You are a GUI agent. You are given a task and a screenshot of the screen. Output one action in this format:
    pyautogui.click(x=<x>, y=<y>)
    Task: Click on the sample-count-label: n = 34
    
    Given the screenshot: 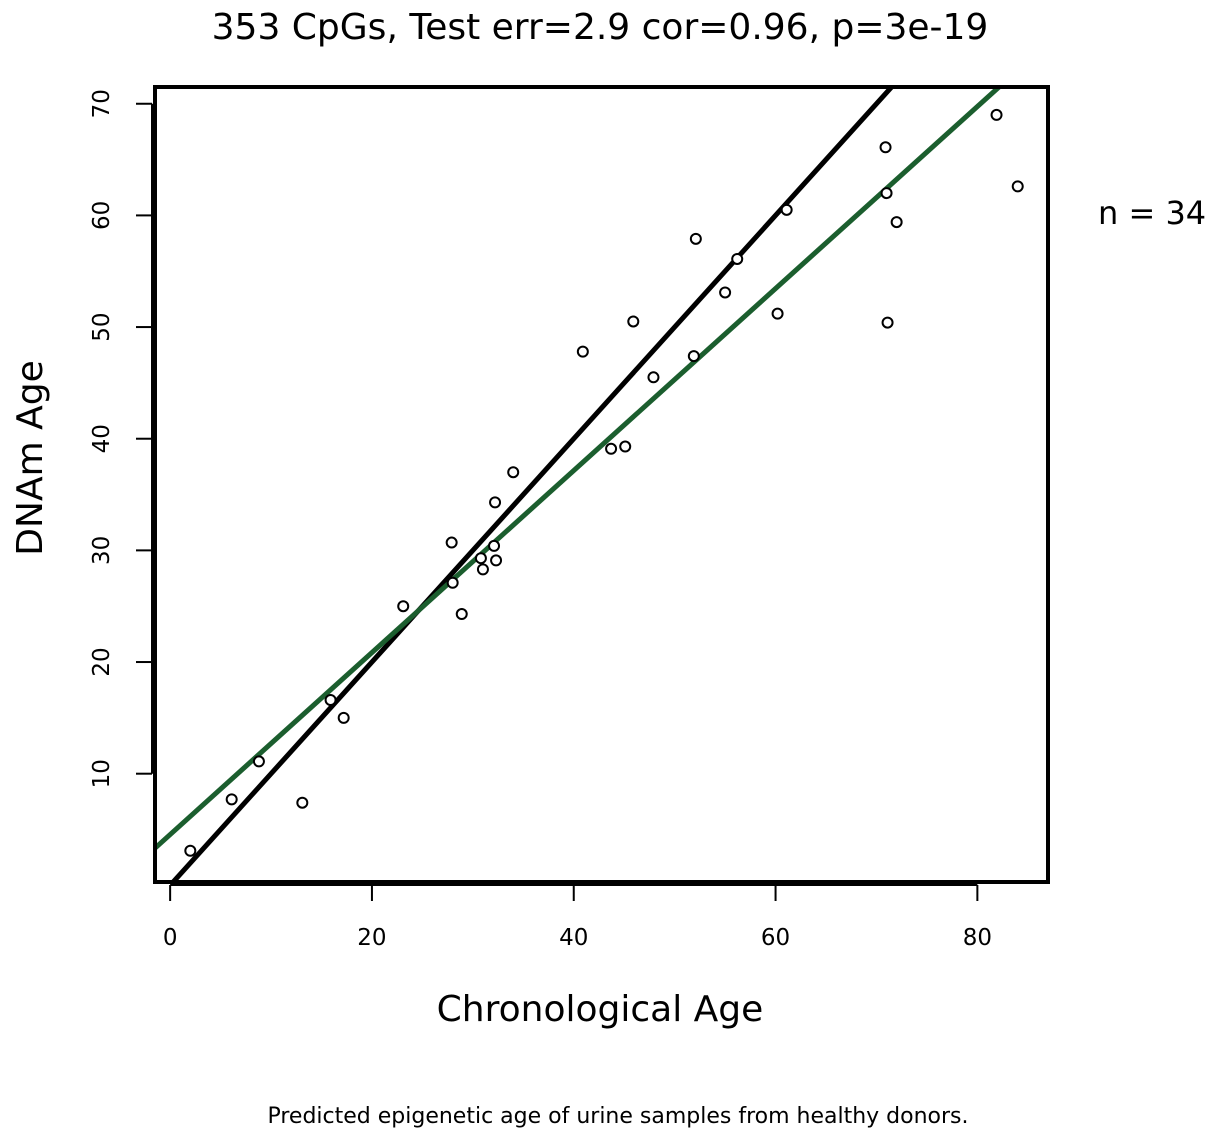 What is the action you would take?
    pyautogui.click(x=1152, y=213)
    